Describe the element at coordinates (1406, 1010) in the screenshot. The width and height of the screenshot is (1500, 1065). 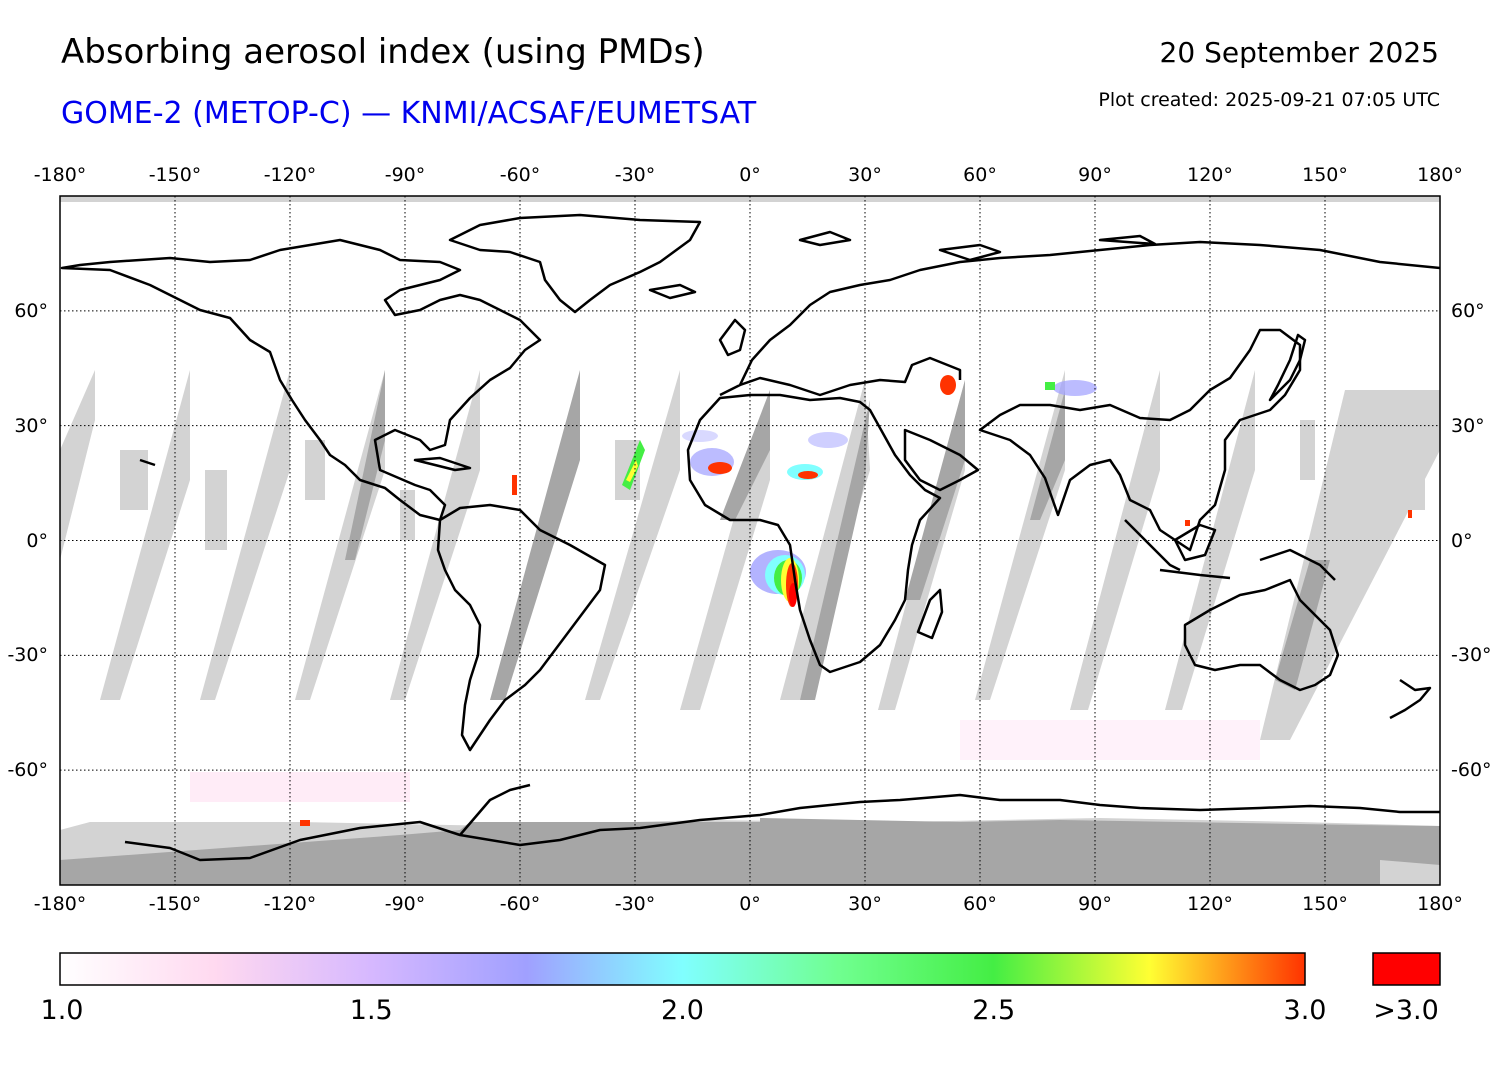
I see `colorbar-overflow-label: >3.0` at that location.